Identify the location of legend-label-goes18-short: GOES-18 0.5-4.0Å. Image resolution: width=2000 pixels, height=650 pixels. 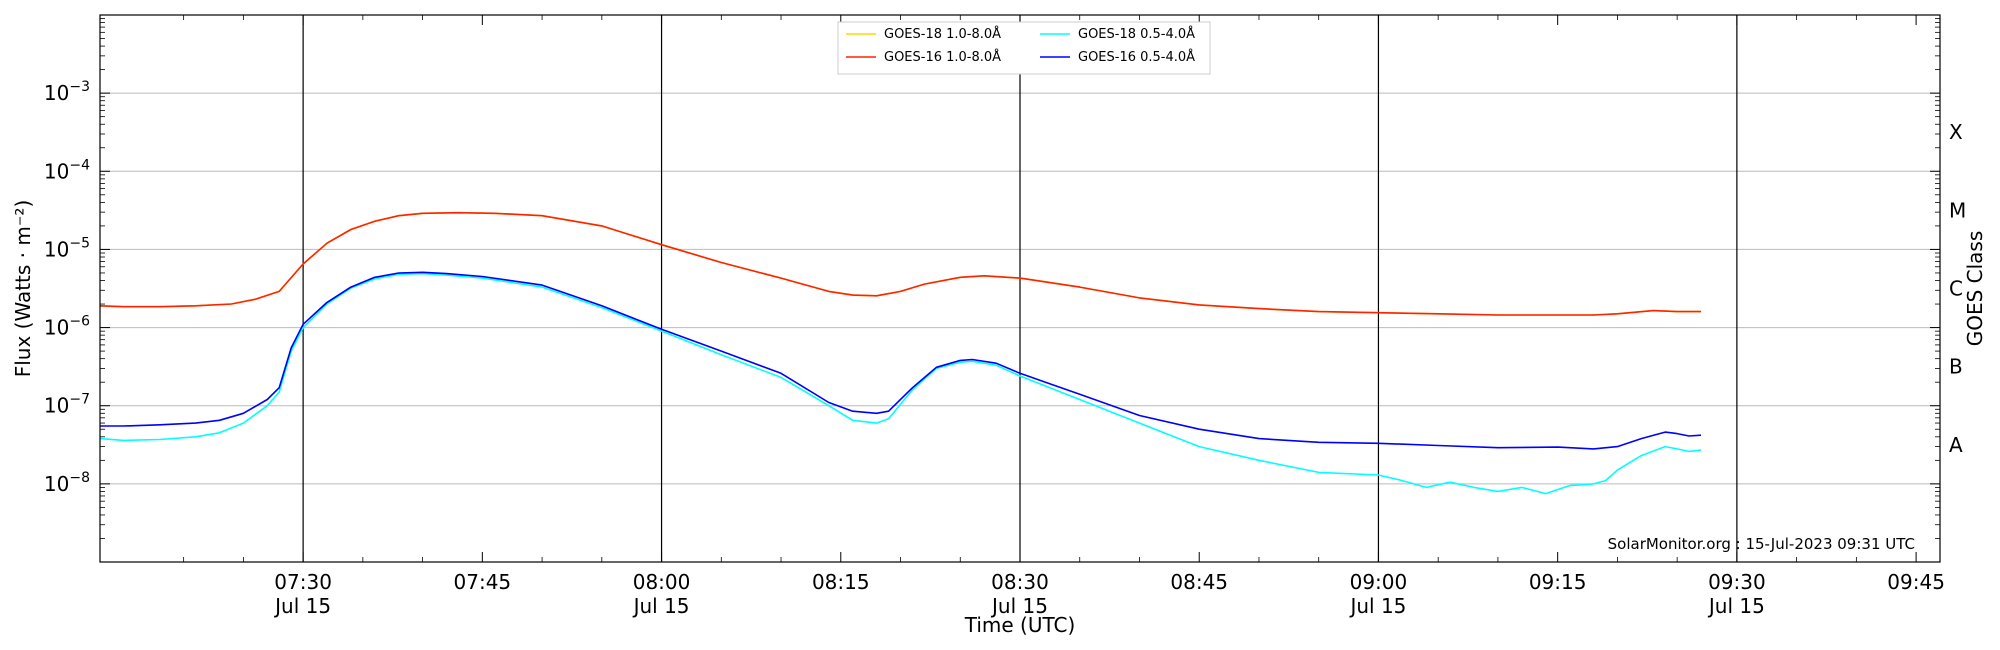
(1136, 34).